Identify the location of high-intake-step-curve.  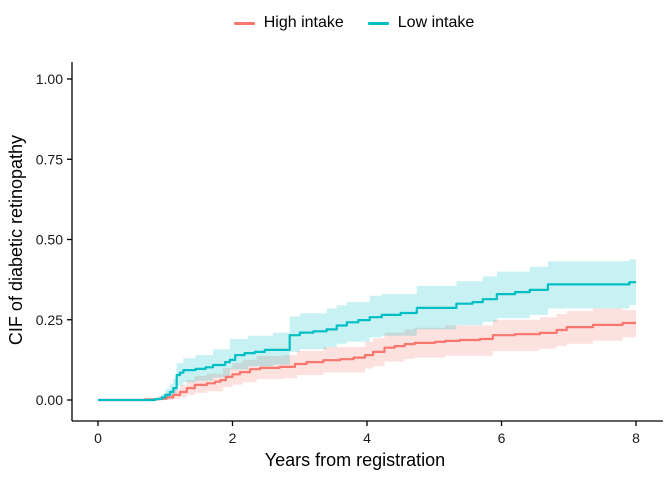
(367, 361).